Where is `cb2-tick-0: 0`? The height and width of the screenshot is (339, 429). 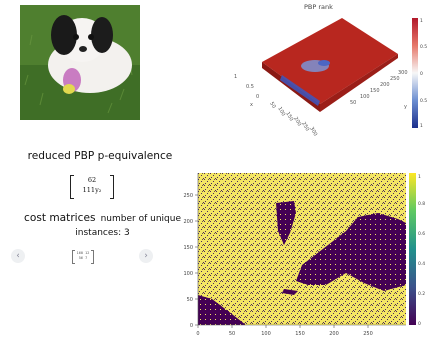
cb2-tick-0: 0 is located at coordinates (419, 324).